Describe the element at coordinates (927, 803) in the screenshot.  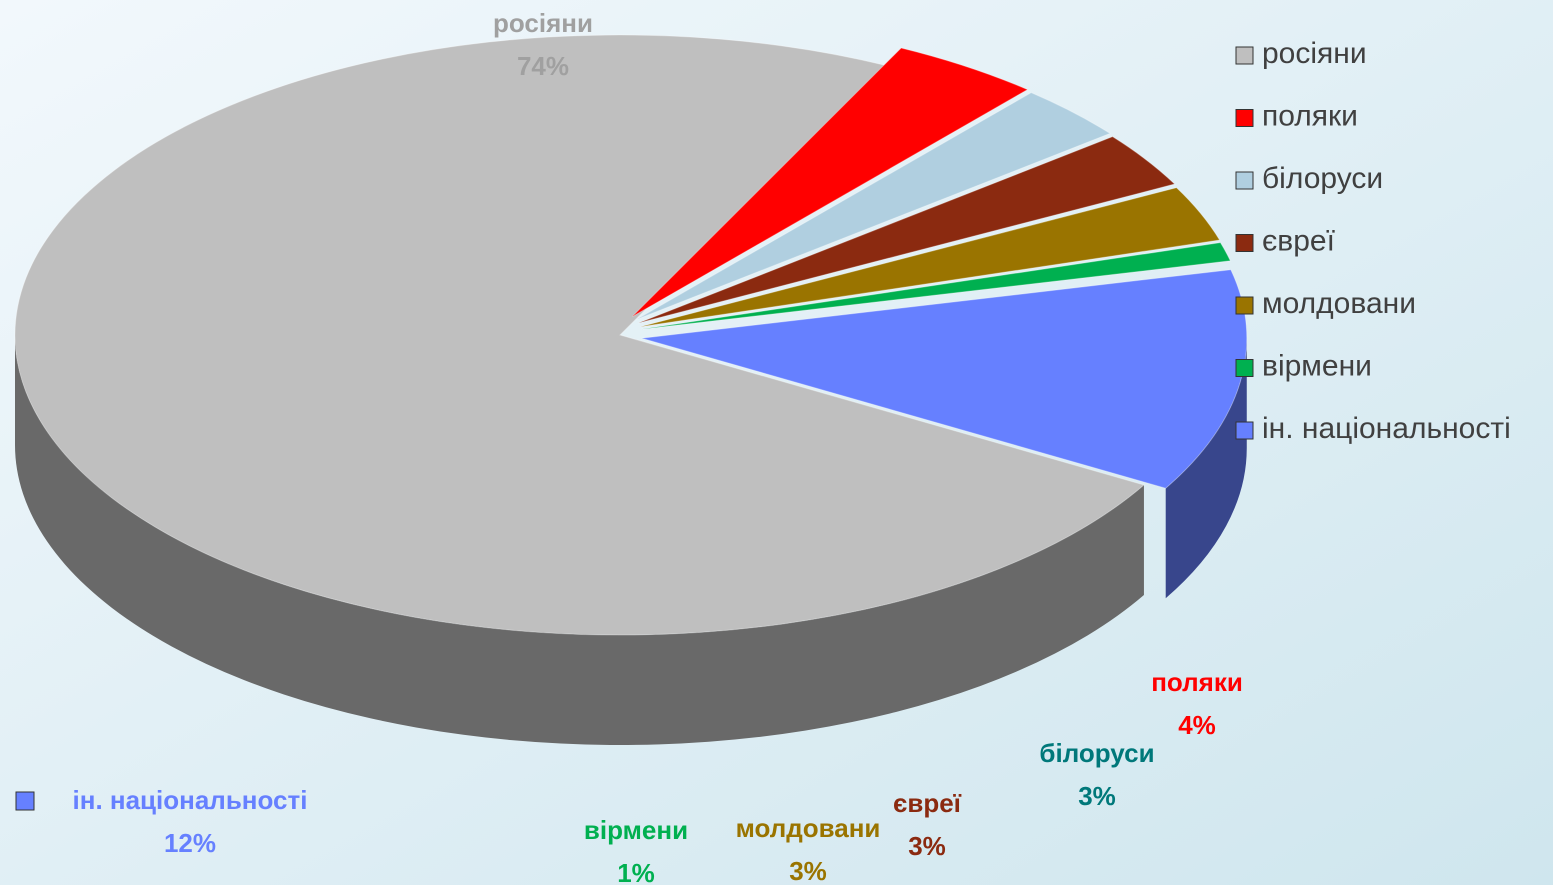
I see `data-label-name: євреї` at that location.